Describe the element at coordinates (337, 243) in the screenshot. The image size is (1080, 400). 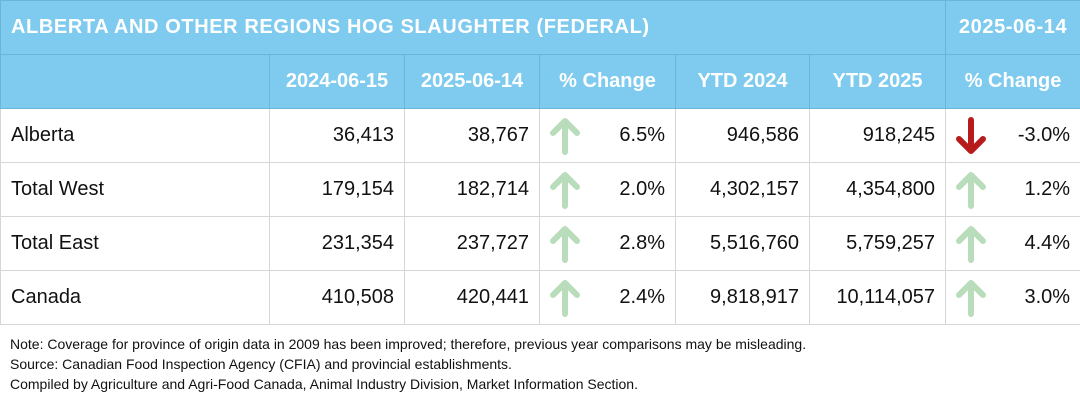
I see `week-2024-cell: 231,354` at that location.